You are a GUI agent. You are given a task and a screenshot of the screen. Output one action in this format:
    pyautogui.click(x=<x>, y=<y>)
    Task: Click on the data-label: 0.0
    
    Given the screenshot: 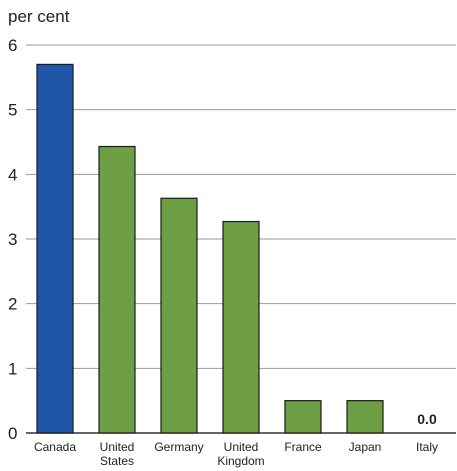 What is the action you would take?
    pyautogui.click(x=427, y=419)
    